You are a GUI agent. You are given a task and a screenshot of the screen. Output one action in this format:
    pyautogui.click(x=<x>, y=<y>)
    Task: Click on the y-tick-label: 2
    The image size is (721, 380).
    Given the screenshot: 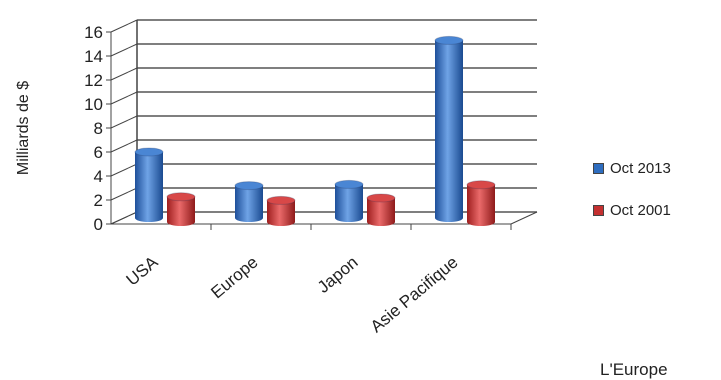 What is the action you would take?
    pyautogui.click(x=98, y=200)
    